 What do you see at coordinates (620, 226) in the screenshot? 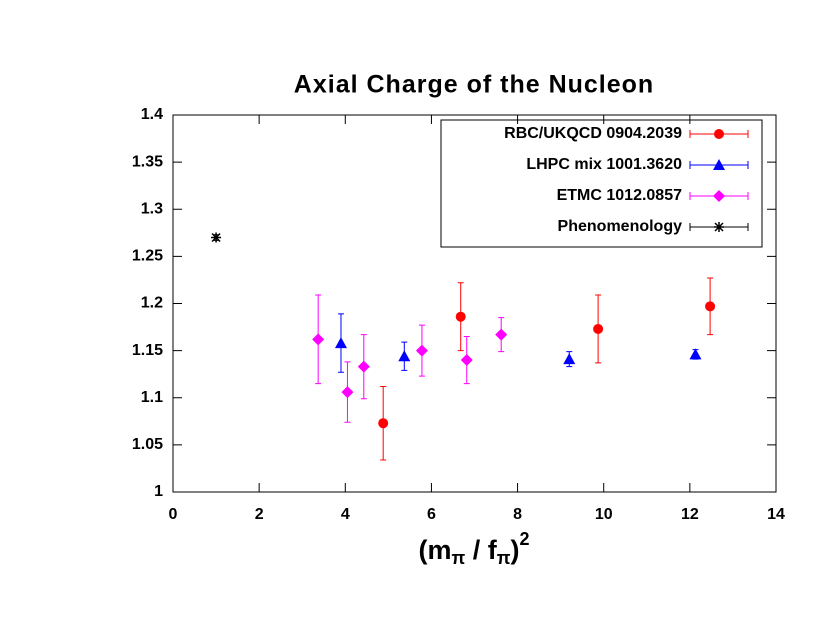
I see `legend-label: Phenomenology` at bounding box center [620, 226].